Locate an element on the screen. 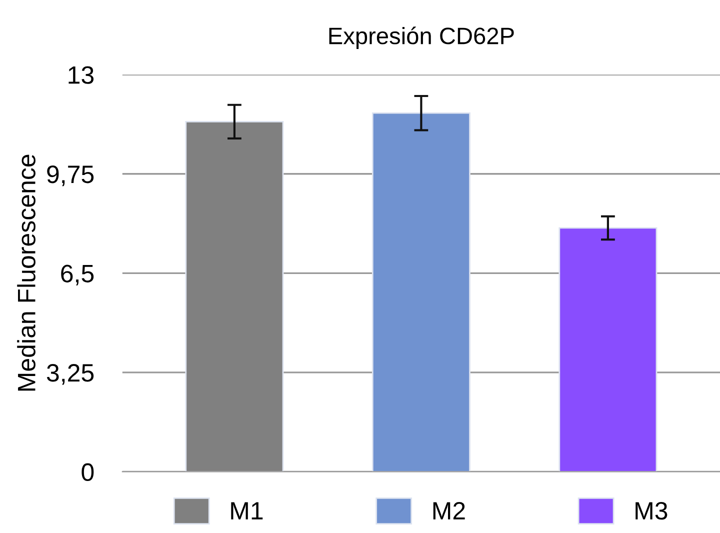  y-tick-label: 6,5 is located at coordinates (77, 275).